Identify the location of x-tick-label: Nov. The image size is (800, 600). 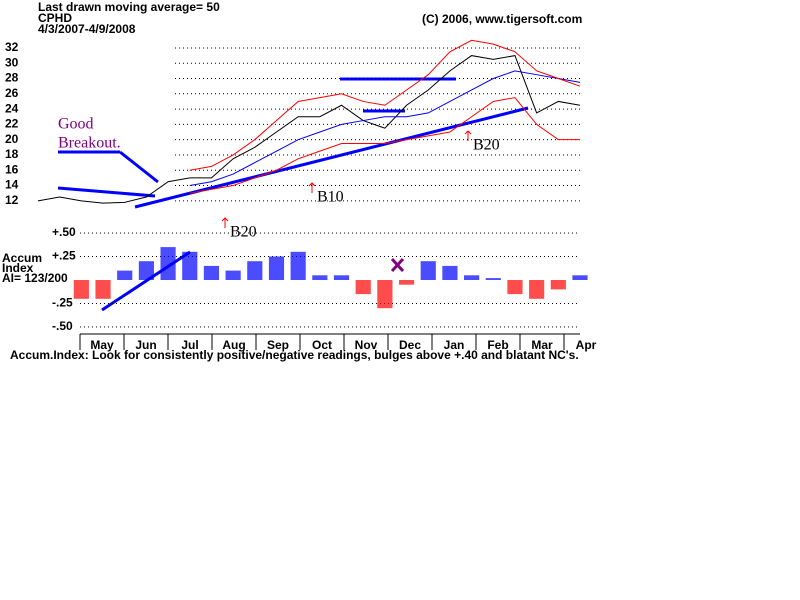
(366, 345).